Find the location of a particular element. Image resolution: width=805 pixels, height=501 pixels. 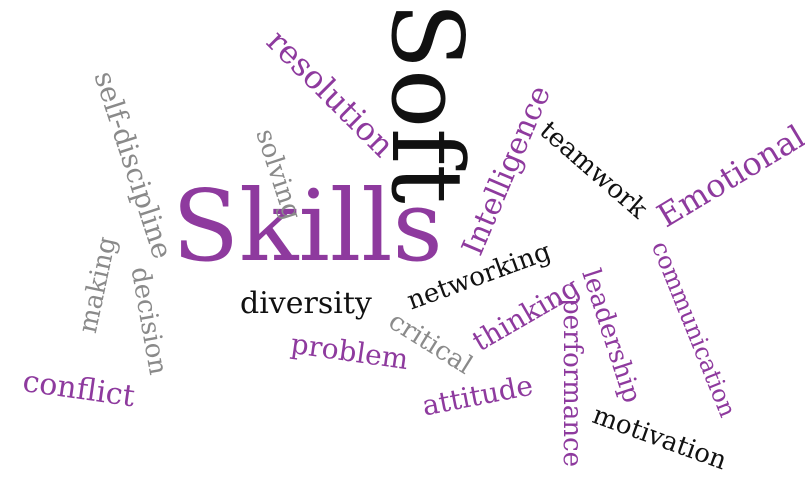

word-making: making is located at coordinates (98, 285).